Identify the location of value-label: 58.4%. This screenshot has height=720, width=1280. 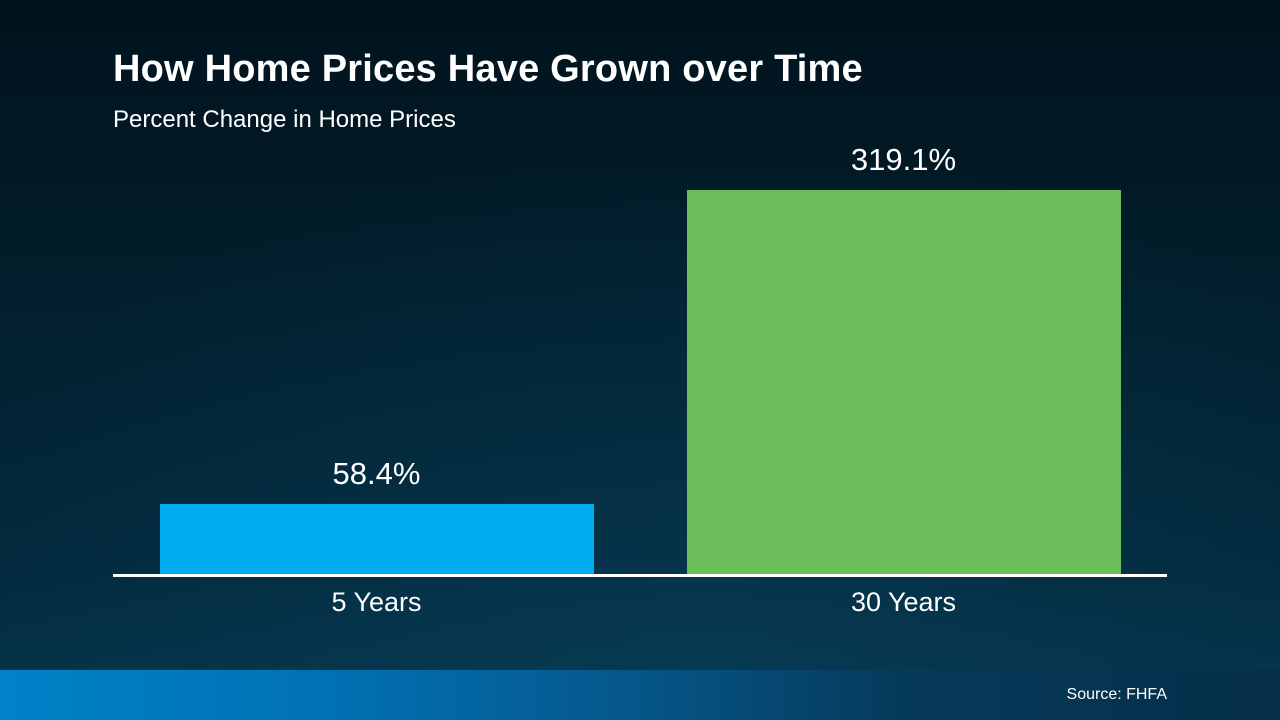
(376, 473).